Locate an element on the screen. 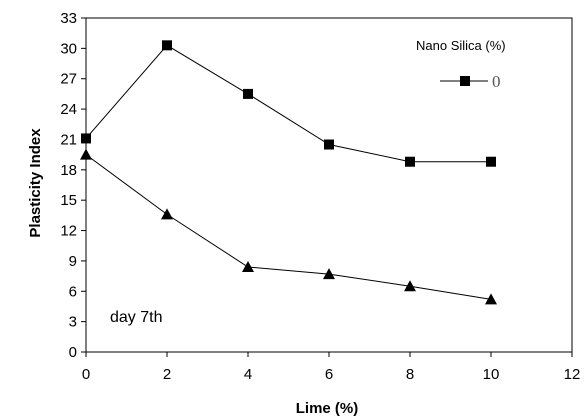 This screenshot has width=587, height=420. x-tick-label: 8 is located at coordinates (410, 374).